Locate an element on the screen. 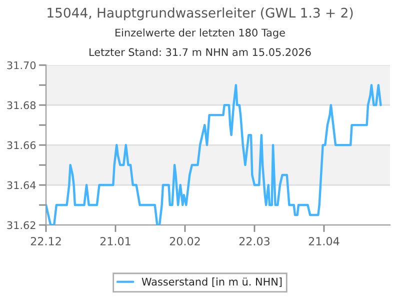  text: Letzter Stand: 31.7 m NHN am 15.05.2026 is located at coordinates (200, 52).